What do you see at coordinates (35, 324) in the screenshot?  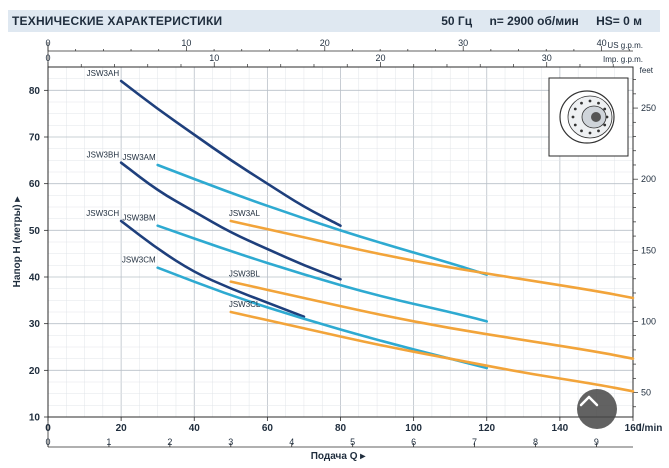 I see `y-tick-label: 30` at bounding box center [35, 324].